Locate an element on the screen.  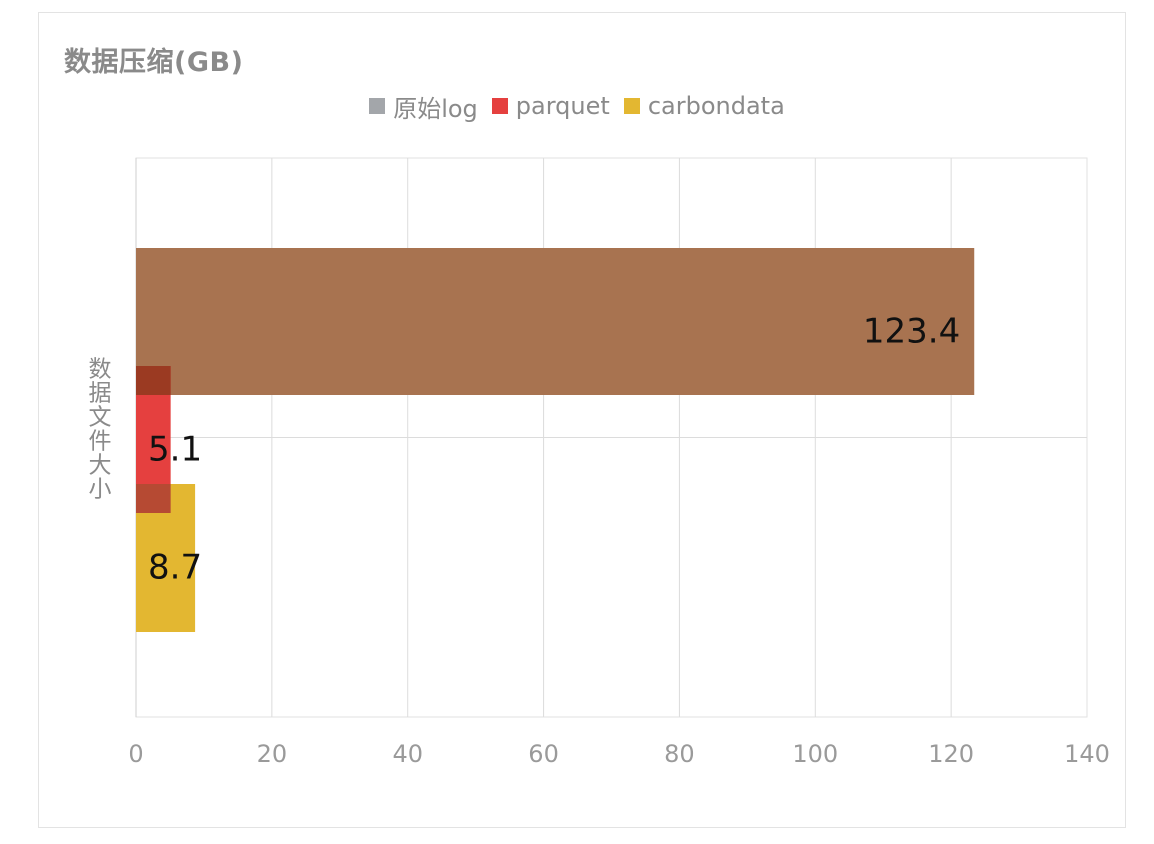
bar-raw-log is located at coordinates (555, 321).